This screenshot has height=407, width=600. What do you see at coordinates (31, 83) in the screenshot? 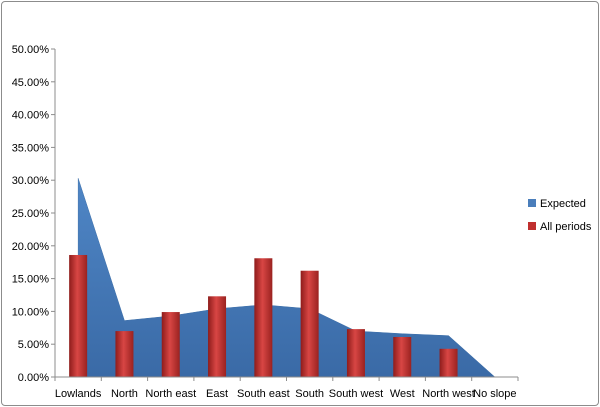
I see `y-tick-label: 45.00%` at bounding box center [31, 83].